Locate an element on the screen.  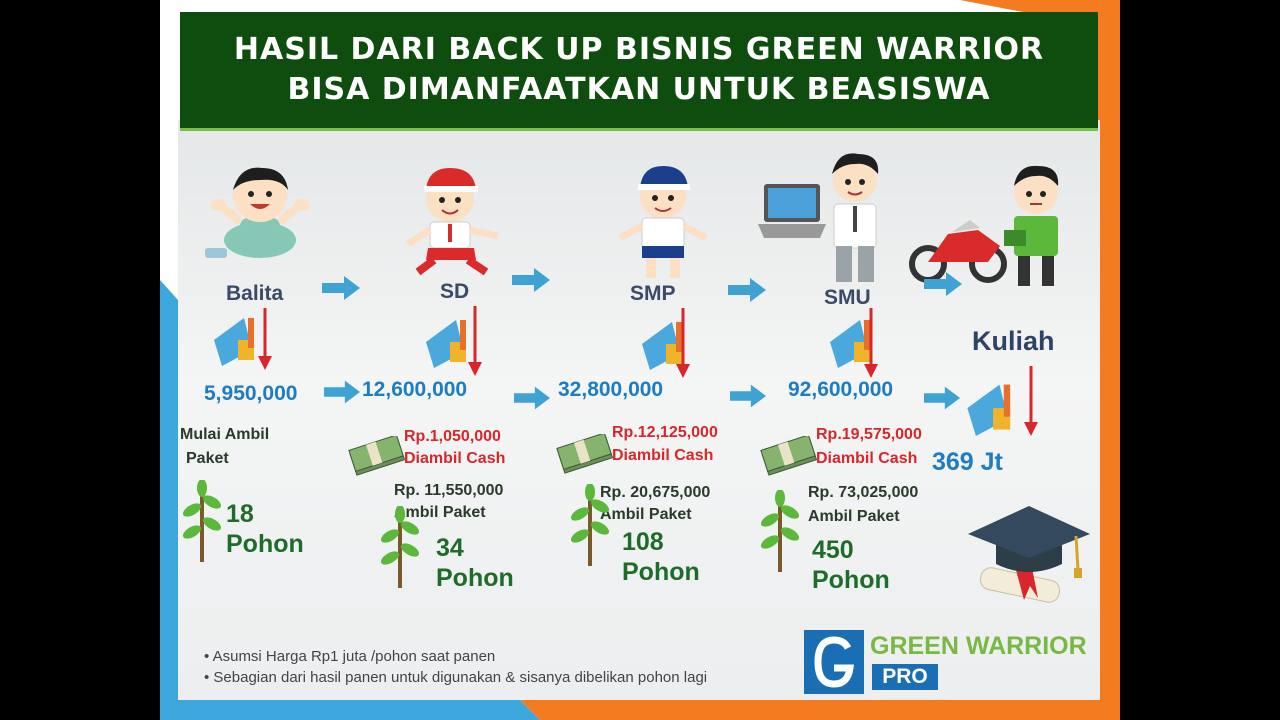
sd-cash-value: Rp.1,050,000 is located at coordinates (452, 436).